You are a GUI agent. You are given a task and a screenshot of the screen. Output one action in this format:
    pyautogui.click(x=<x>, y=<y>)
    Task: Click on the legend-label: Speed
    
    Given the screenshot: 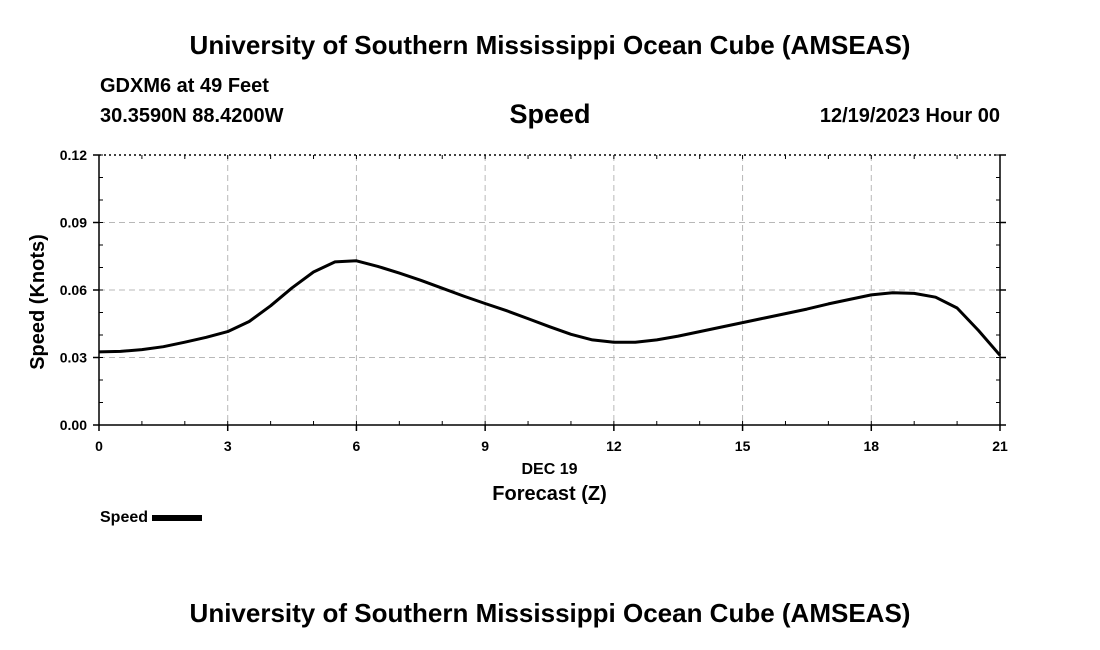 What is the action you would take?
    pyautogui.click(x=124, y=517)
    